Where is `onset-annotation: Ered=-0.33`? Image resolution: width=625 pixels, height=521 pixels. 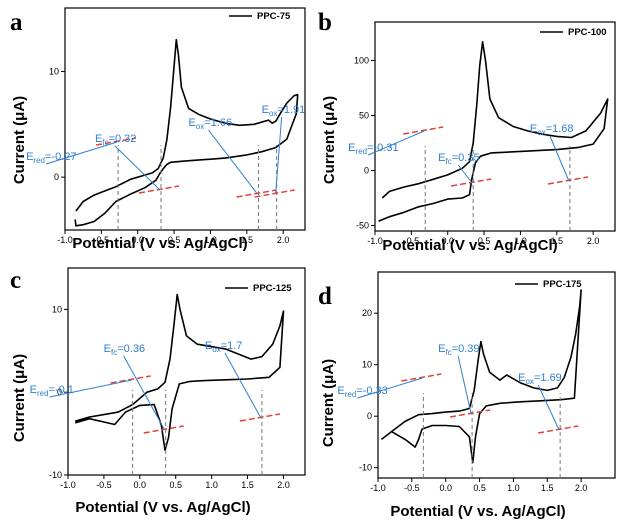 onset-annotation: Ered=-0.33 is located at coordinates (362, 392).